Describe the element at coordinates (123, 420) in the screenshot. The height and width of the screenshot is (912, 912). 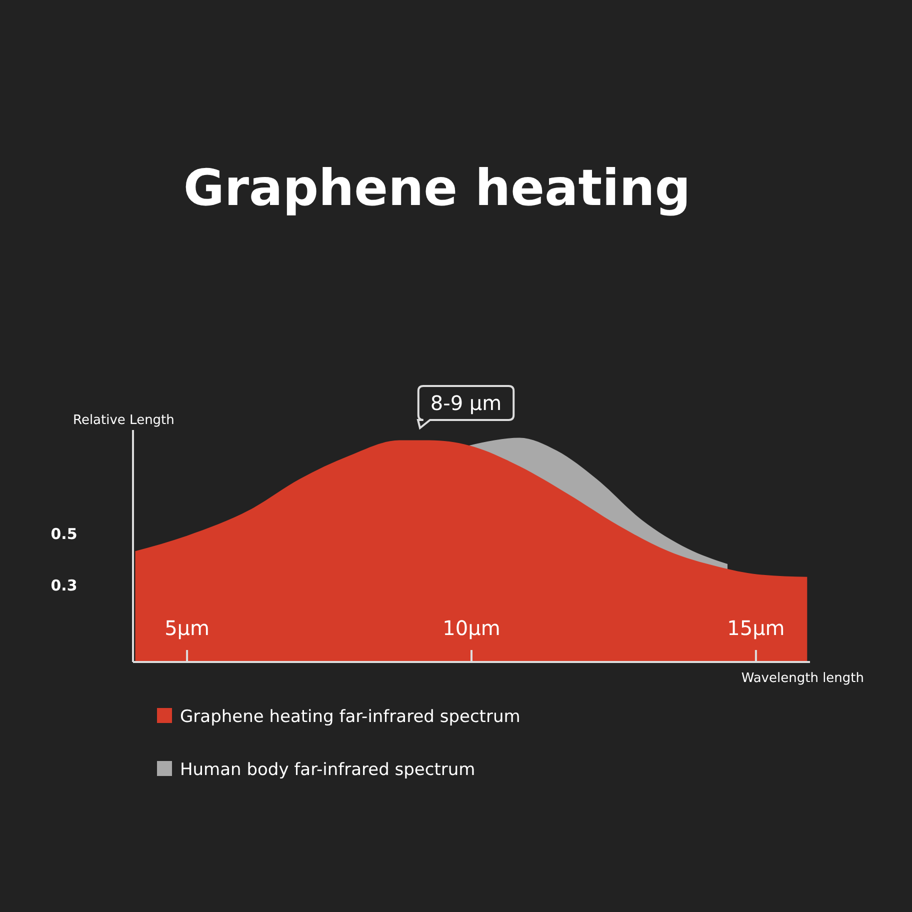
I see `y-axis-title: Relative Length` at that location.